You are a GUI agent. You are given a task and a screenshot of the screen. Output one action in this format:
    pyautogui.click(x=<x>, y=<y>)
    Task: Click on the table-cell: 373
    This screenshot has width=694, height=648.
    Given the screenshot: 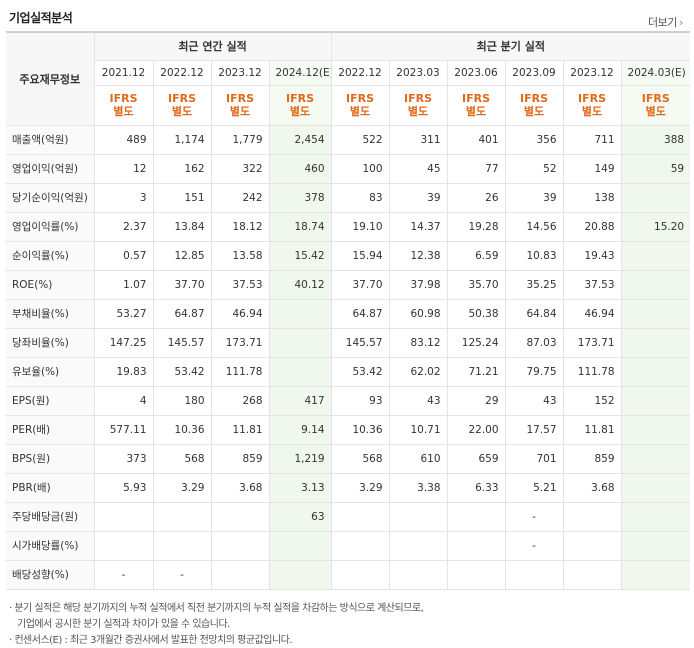 What is the action you would take?
    pyautogui.click(x=124, y=459)
    